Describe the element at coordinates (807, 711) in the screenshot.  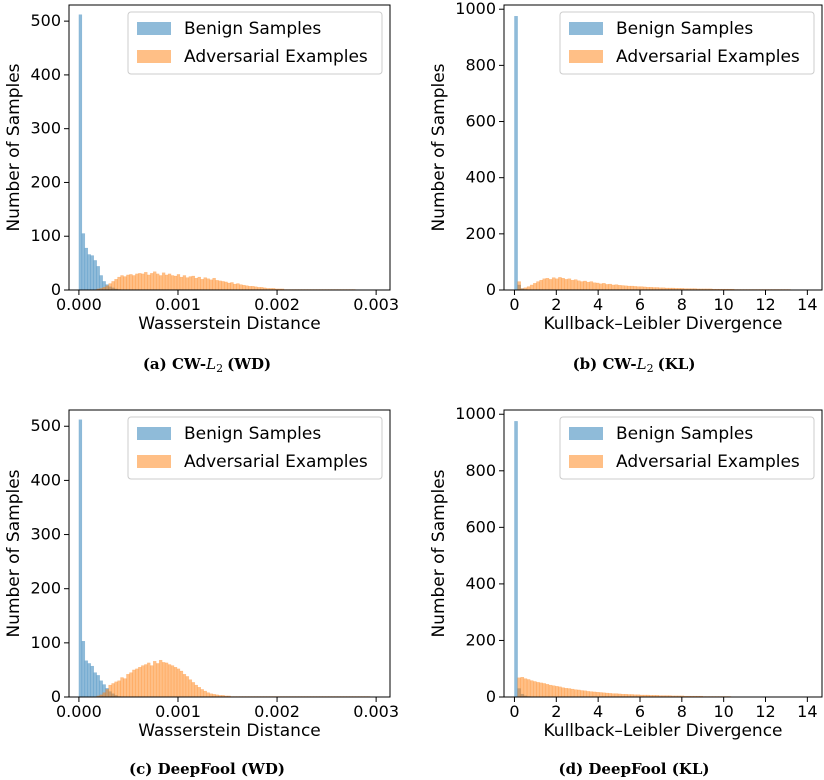
I see `x-tick-label: 14` at that location.